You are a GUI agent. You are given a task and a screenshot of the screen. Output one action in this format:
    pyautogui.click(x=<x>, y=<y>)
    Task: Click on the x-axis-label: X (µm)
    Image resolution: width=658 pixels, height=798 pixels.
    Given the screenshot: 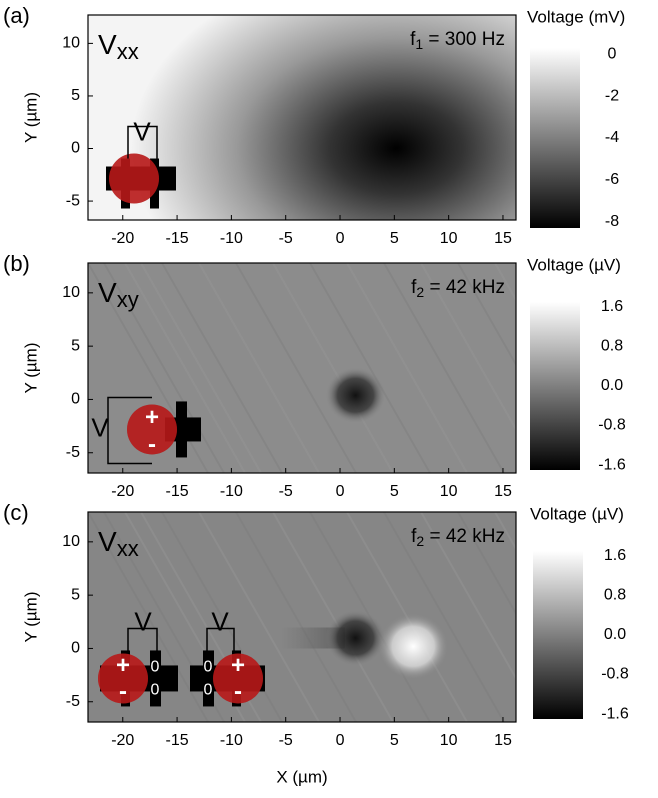 What is the action you would take?
    pyautogui.click(x=301, y=776)
    